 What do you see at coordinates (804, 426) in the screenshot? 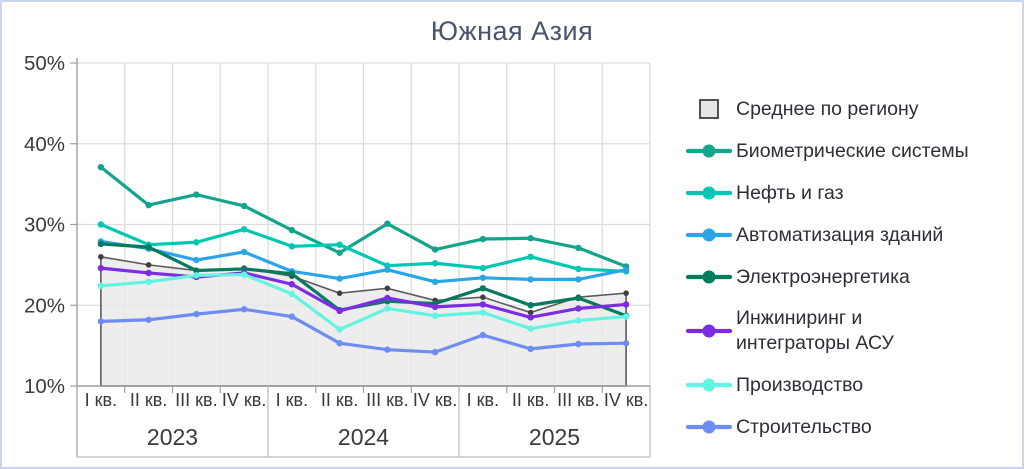
I see `legend-label: Строительство` at bounding box center [804, 426].